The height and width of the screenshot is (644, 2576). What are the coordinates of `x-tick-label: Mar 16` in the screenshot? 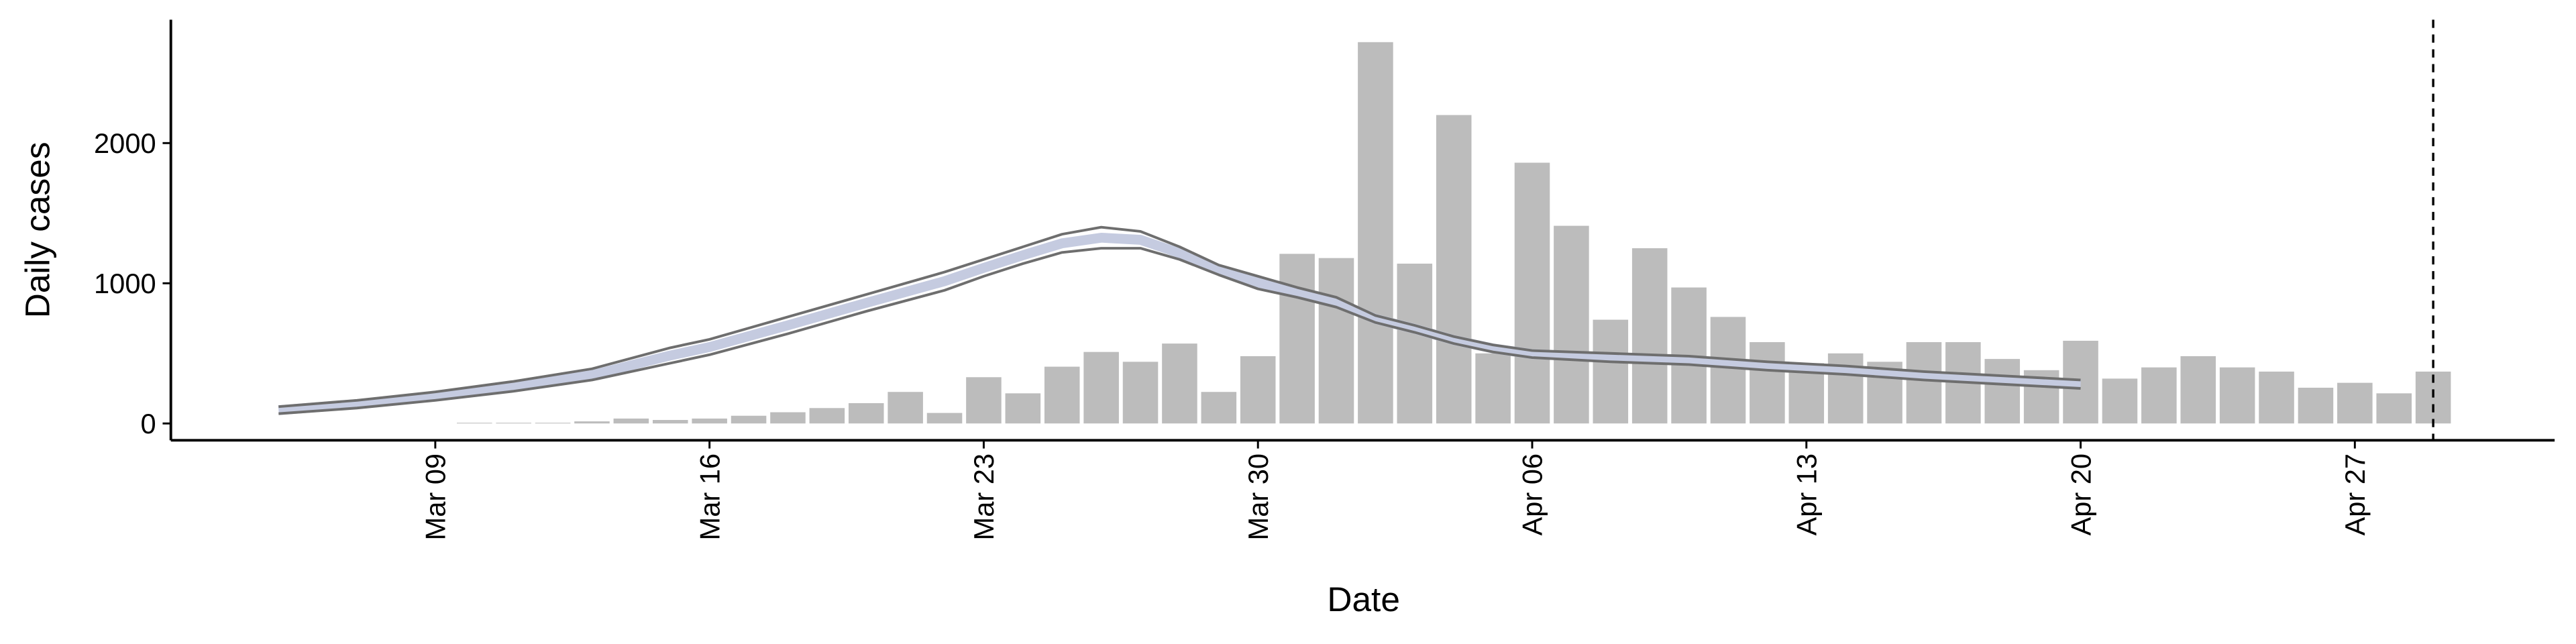 It's located at (709, 497).